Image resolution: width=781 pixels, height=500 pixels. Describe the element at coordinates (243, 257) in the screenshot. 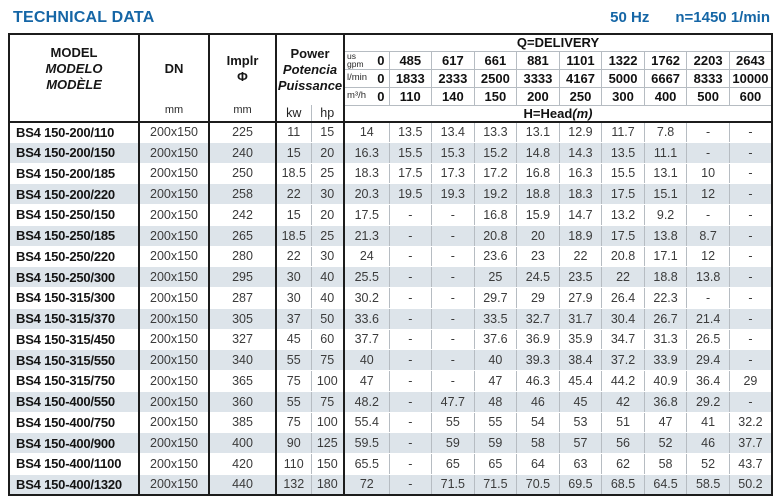

I see `cell-implr: 280` at that location.